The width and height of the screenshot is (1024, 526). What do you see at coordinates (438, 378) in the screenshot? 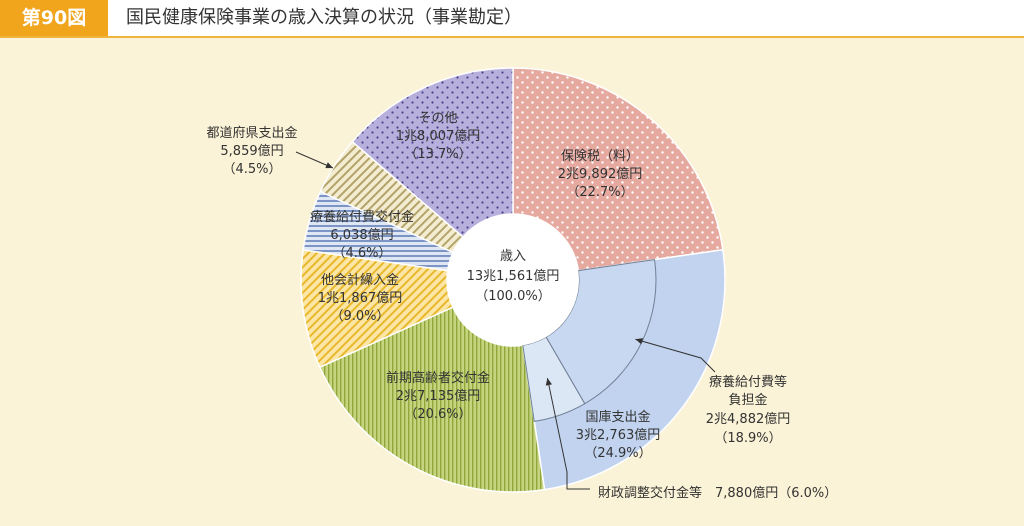
I see `label-zenki-name: 前期高齢者交付金` at bounding box center [438, 378].